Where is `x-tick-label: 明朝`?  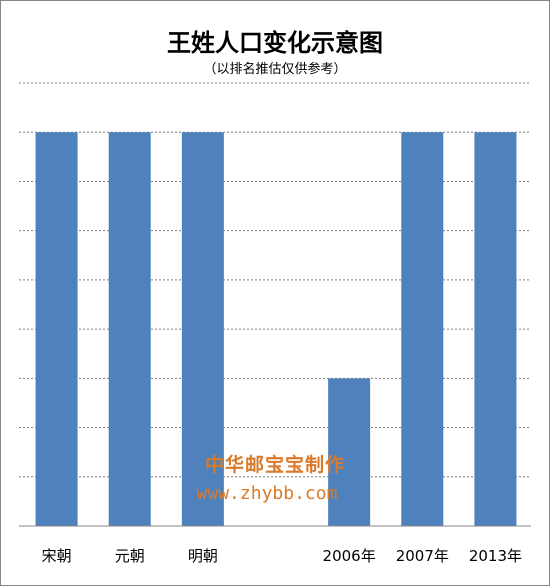
x-tick-label: 明朝 is located at coordinates (203, 556).